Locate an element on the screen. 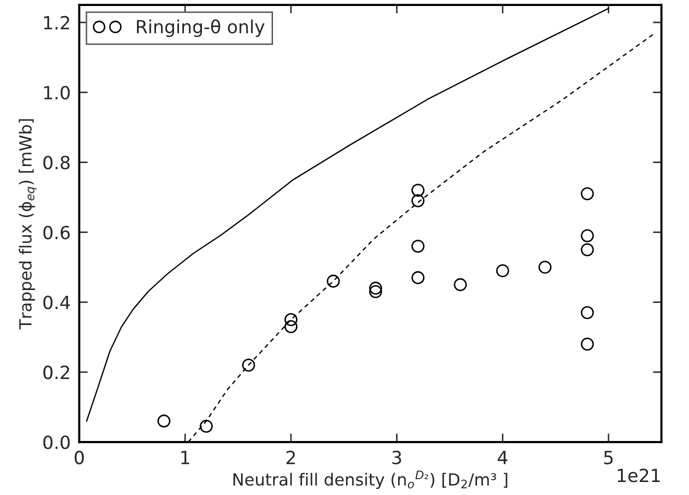 Image resolution: width=689 pixels, height=495 pixels. y-tick-label: 0.6 is located at coordinates (56, 233).